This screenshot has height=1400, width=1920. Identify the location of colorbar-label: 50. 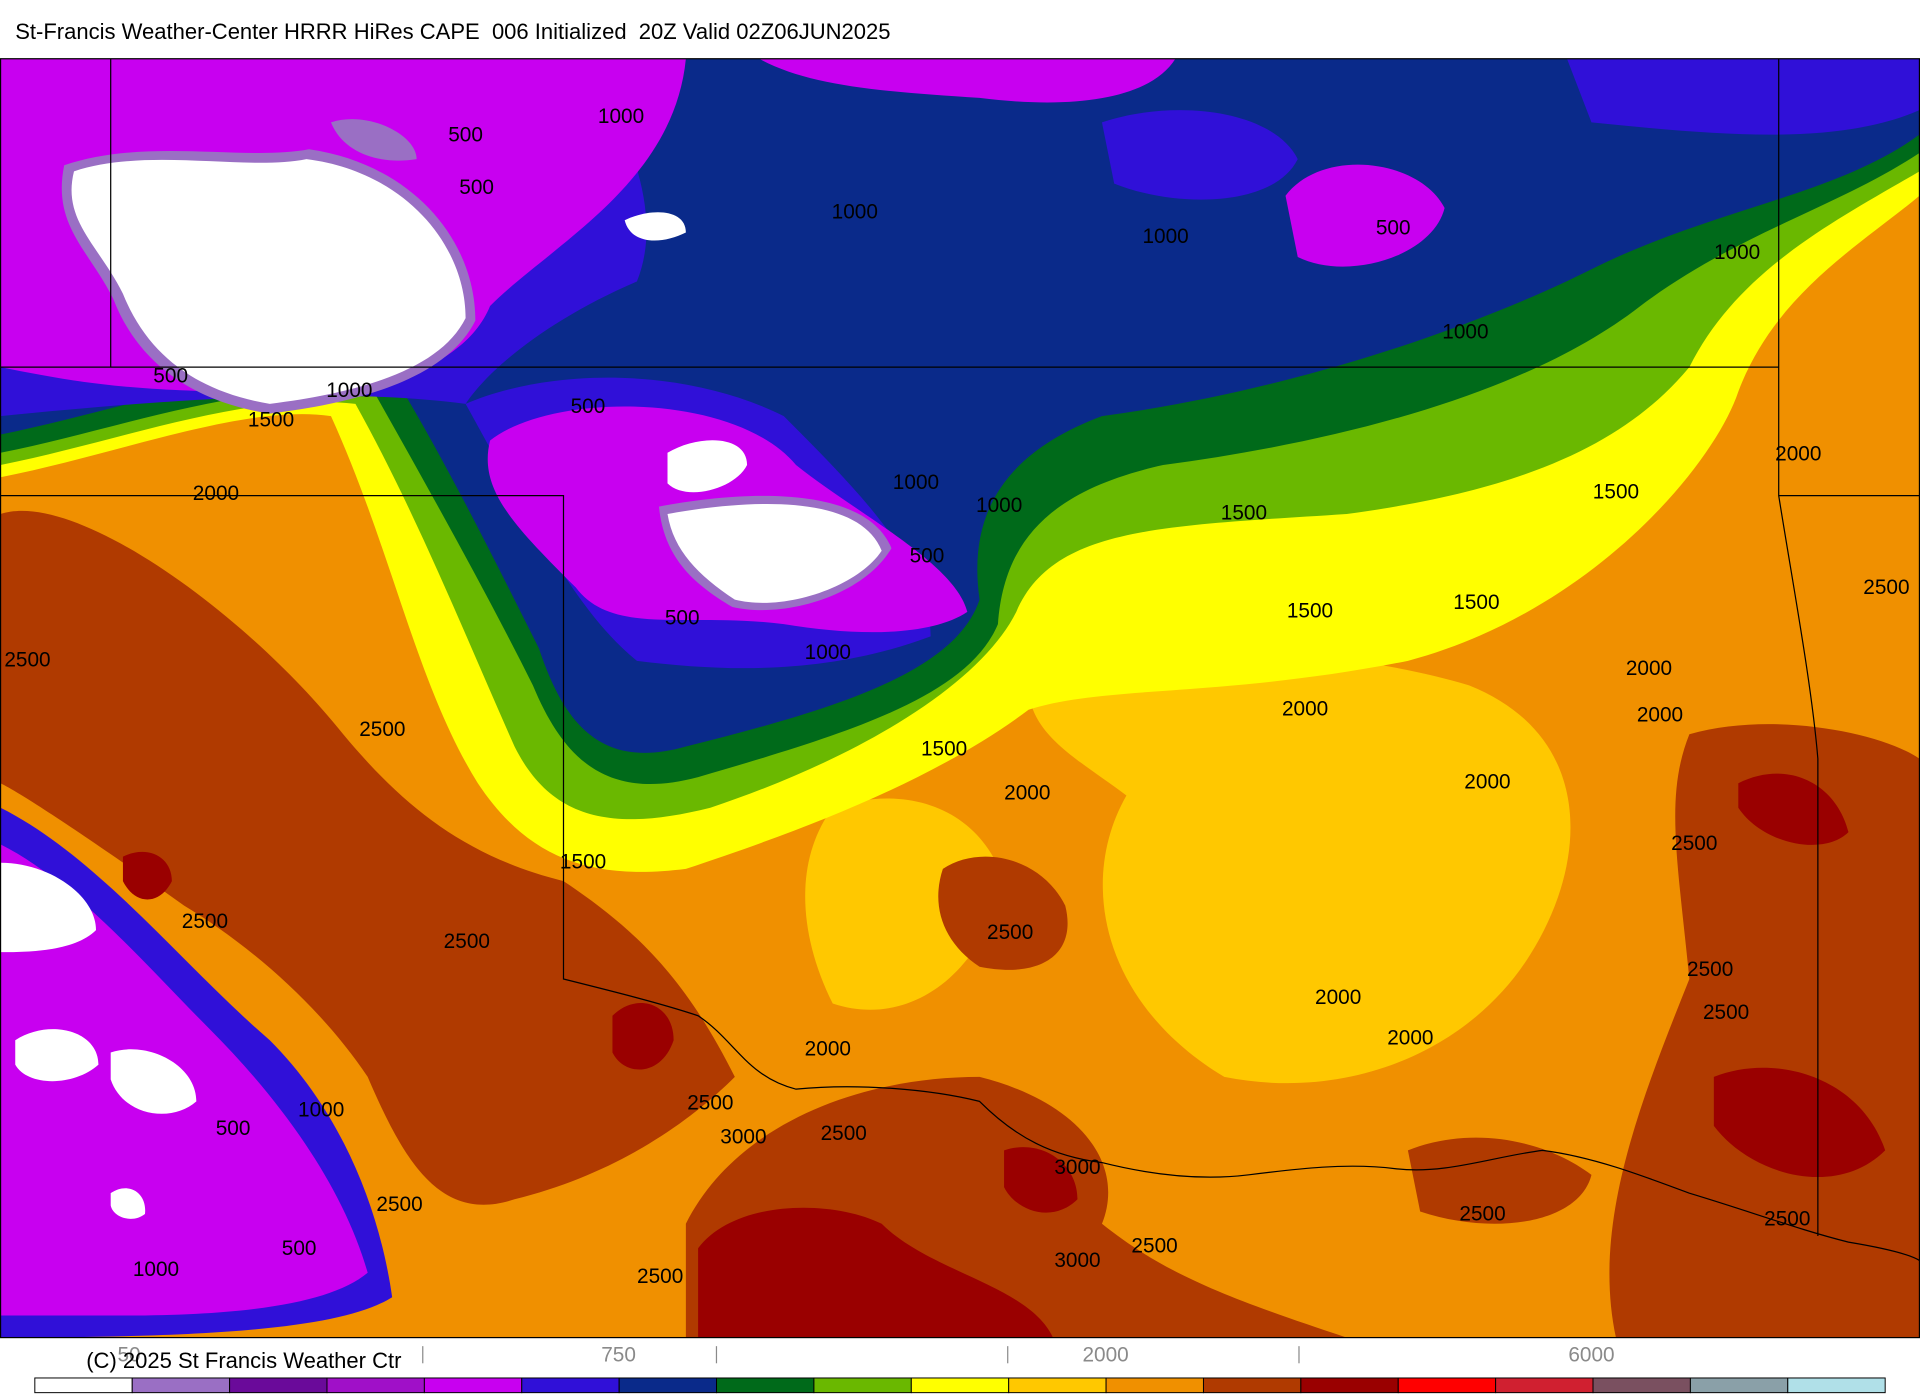
(128, 1354).